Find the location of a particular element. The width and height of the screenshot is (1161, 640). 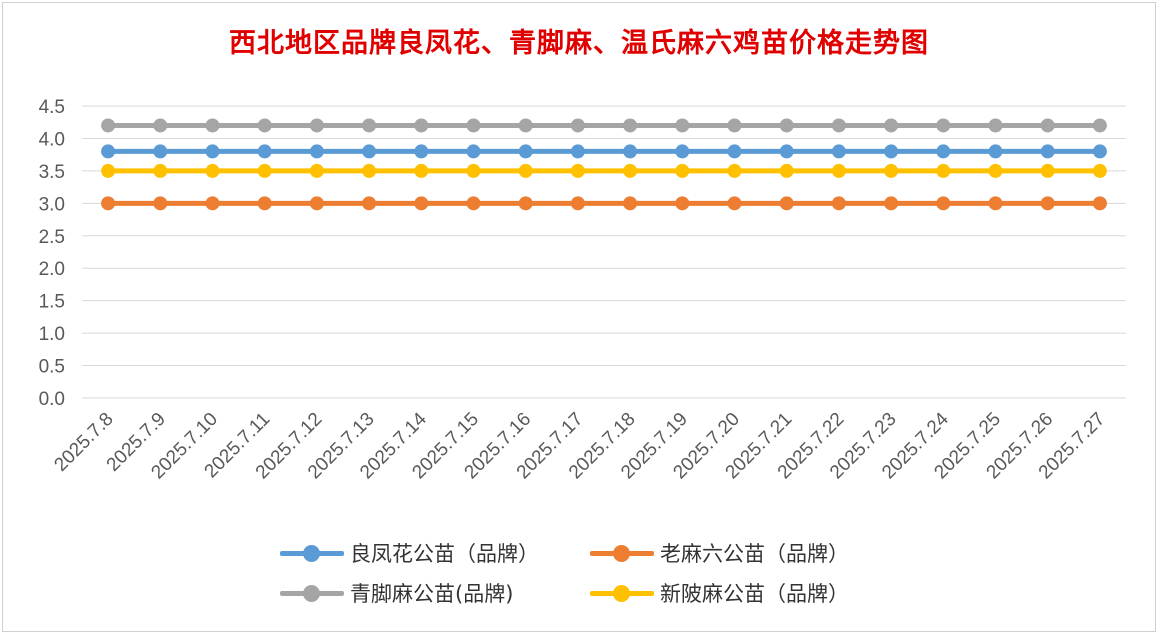

legend-label: 老麻六公苗（品牌） is located at coordinates (754, 554).